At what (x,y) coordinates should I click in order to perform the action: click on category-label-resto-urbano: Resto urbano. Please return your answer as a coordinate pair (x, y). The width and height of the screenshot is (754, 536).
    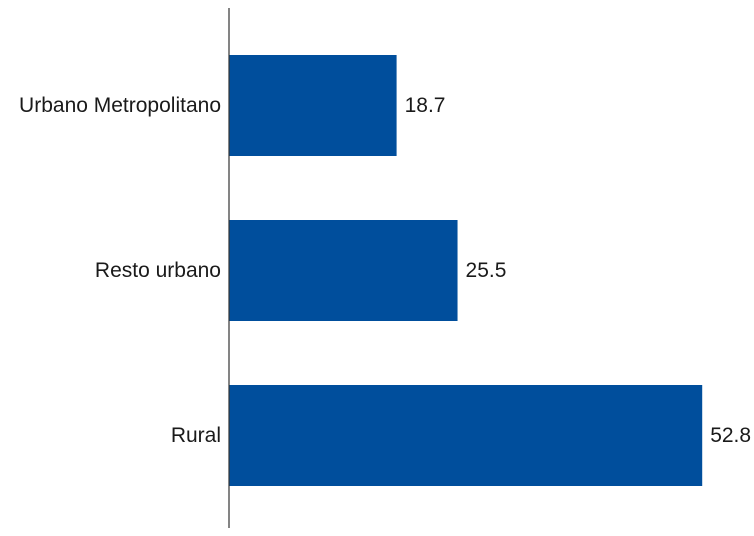
    Looking at the image, I should click on (158, 270).